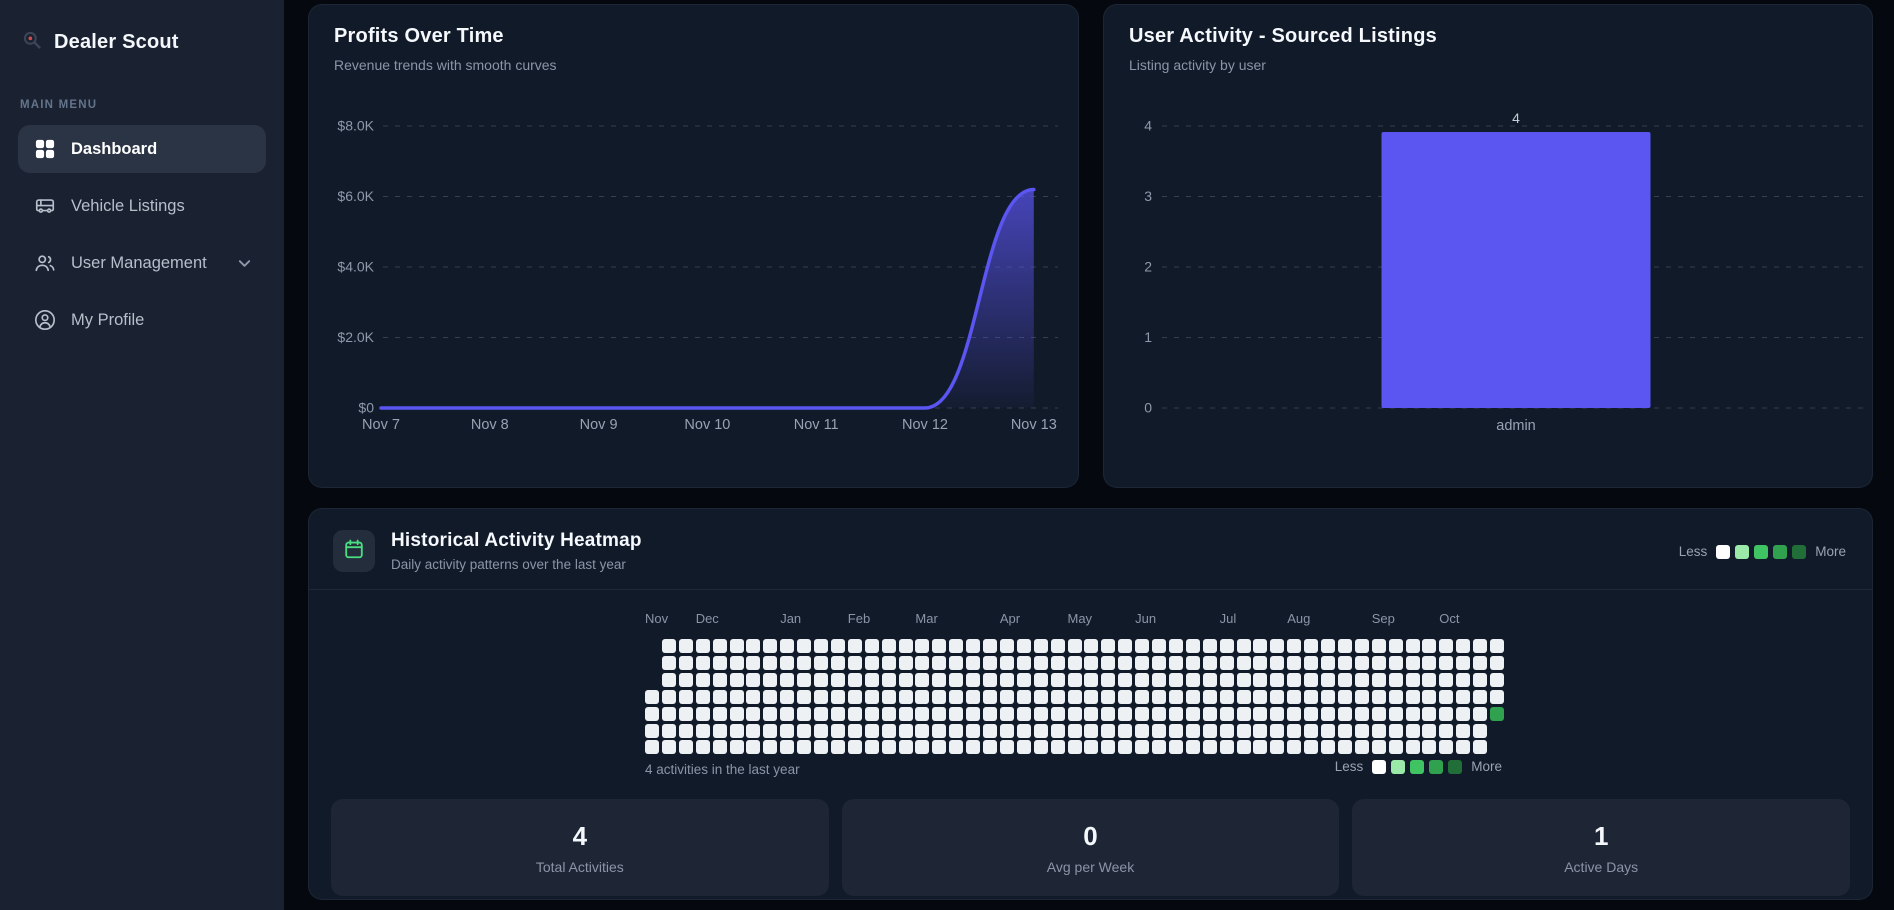 This screenshot has width=1894, height=910. What do you see at coordinates (381, 425) in the screenshot?
I see `svg-text: Nov 7` at bounding box center [381, 425].